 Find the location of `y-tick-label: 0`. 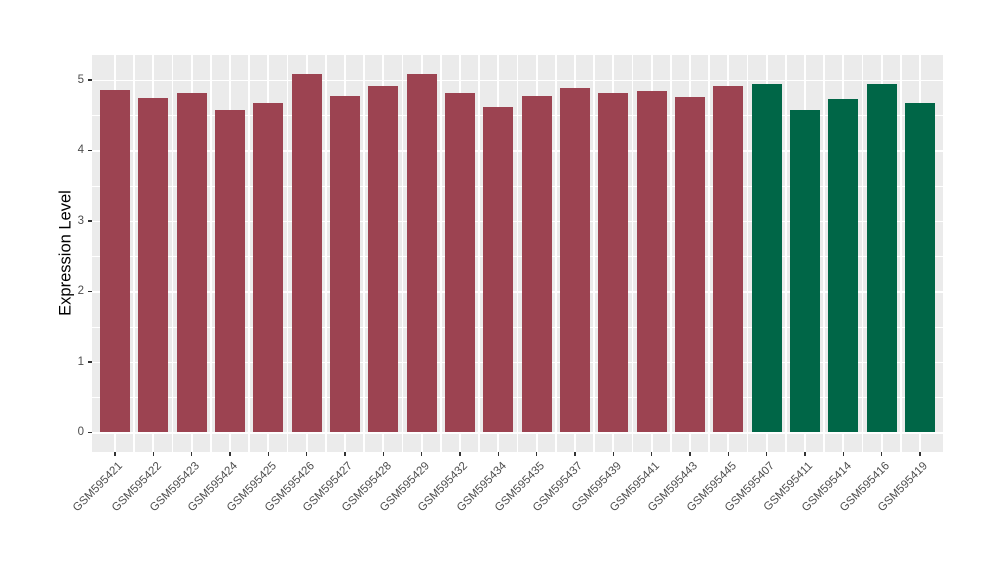

y-tick-label: 0 is located at coordinates (80, 432).